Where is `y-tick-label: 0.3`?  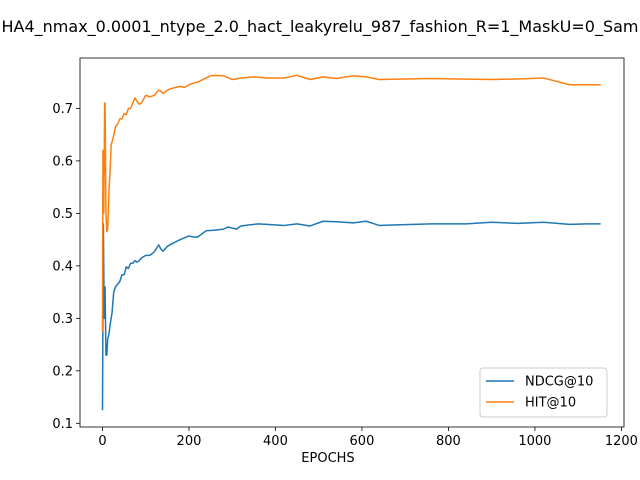
y-tick-label: 0.3 is located at coordinates (62, 319).